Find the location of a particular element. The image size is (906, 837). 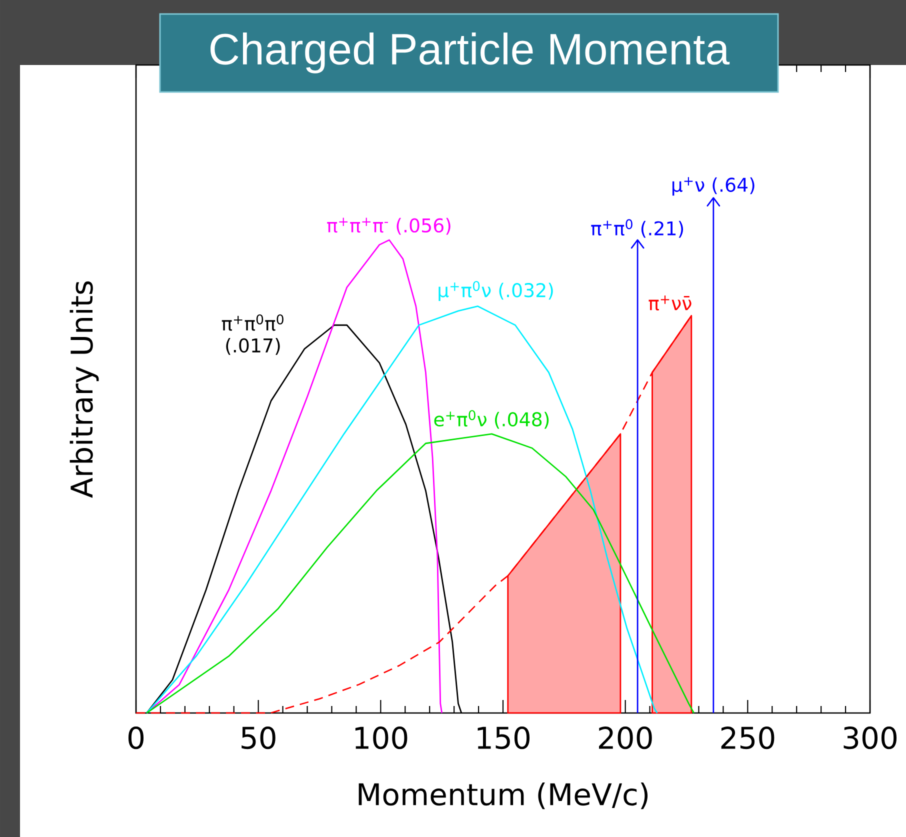

x-tick-label: 200 is located at coordinates (625, 738).